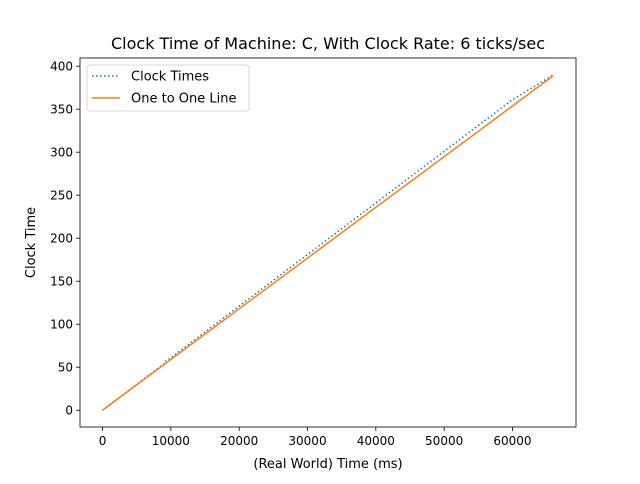  Describe the element at coordinates (307, 441) in the screenshot. I see `x-tick-label: 30000` at that location.